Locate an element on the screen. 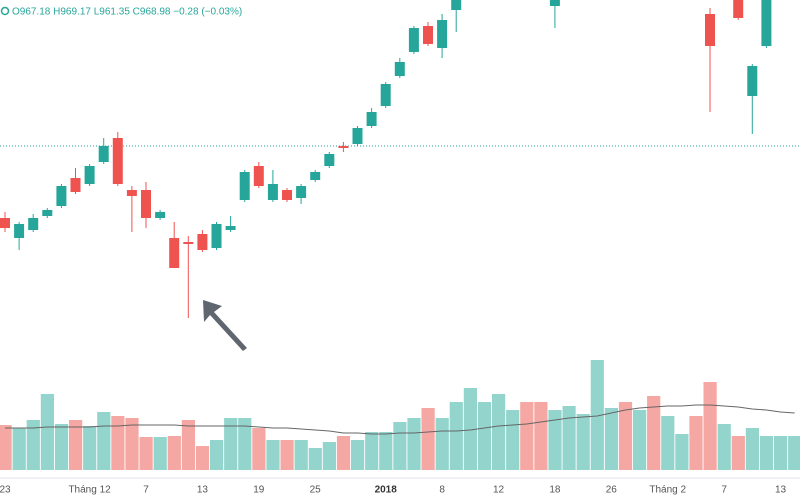 Image resolution: width=800 pixels, height=500 pixels. x-tick-label: 23 is located at coordinates (5, 490).